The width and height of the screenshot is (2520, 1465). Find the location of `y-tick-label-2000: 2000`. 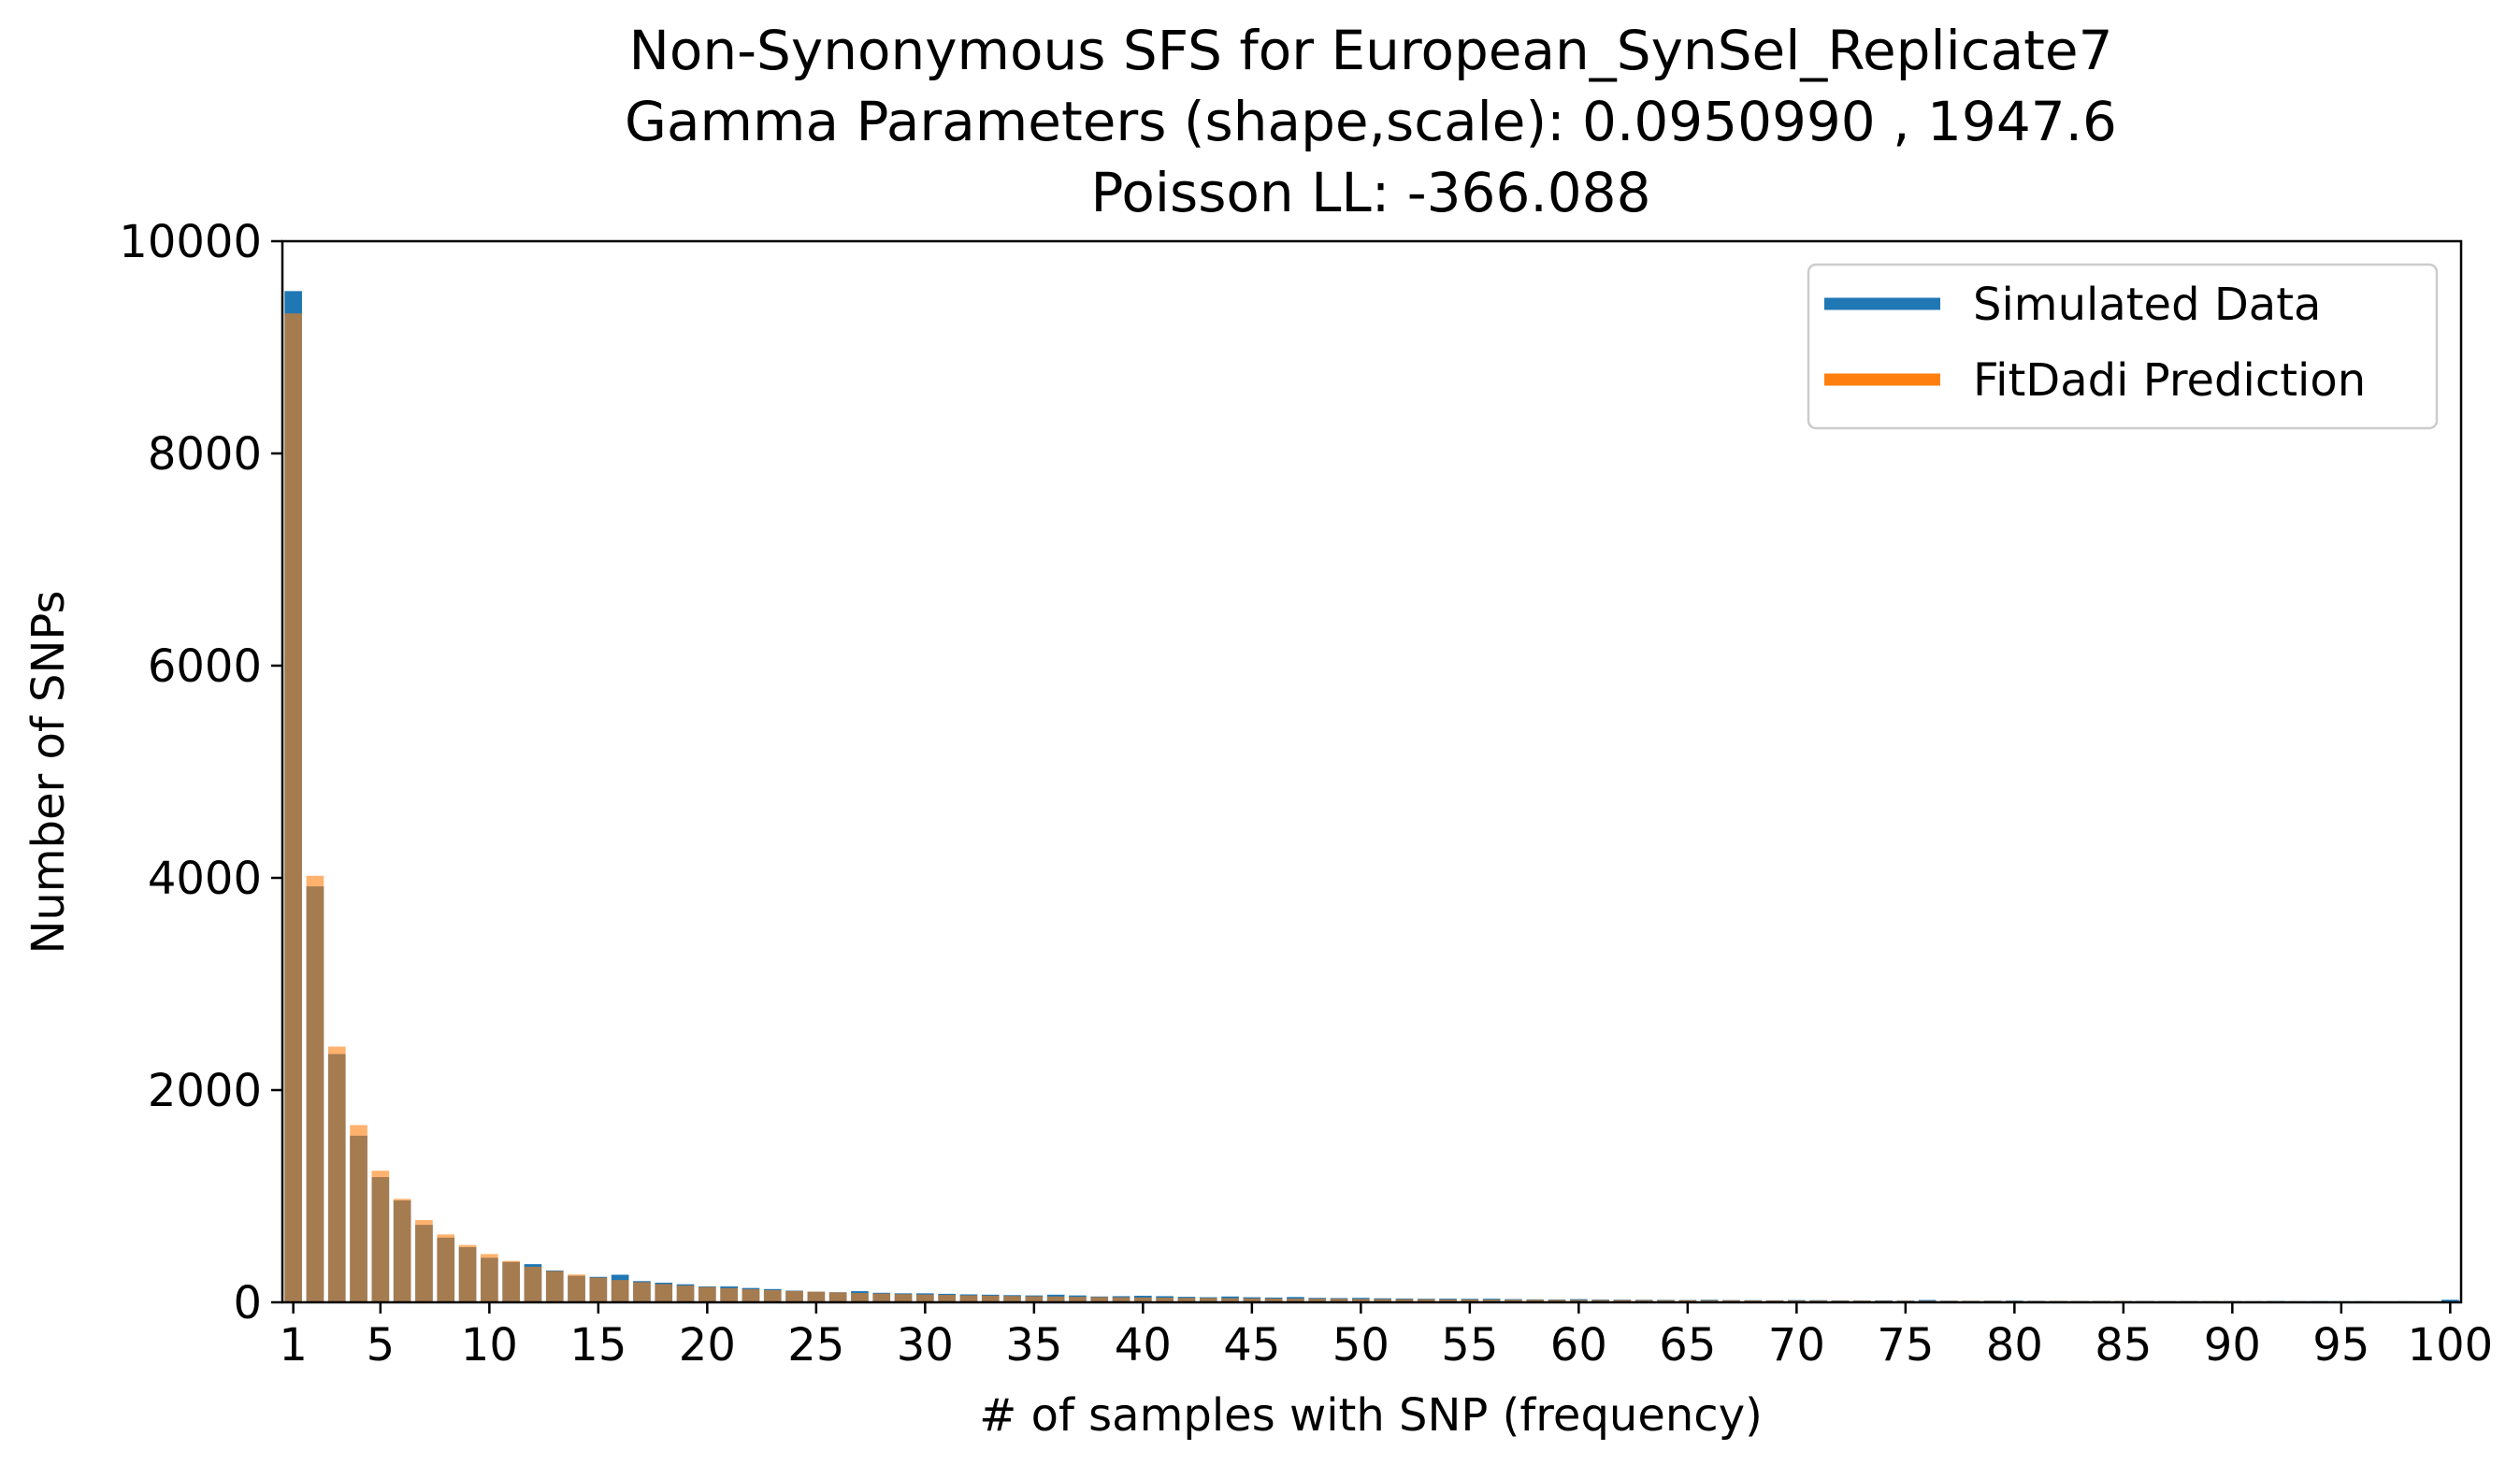

y-tick-label-2000: 2000 is located at coordinates (205, 1091).